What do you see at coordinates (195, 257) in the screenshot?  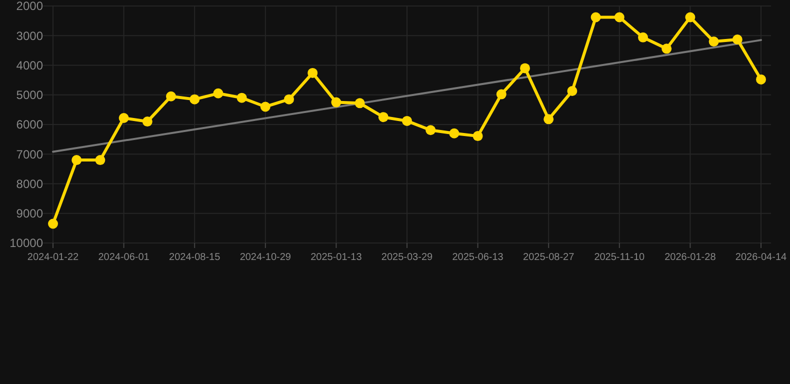 I see `x-tick-label: 2024-08-15` at bounding box center [195, 257].